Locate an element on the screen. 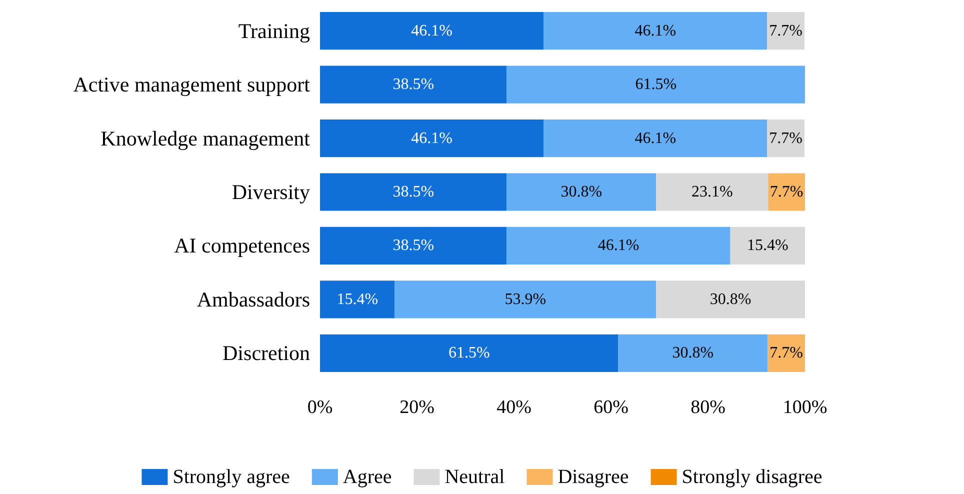 The image size is (964, 494). legend-label: Disagree is located at coordinates (593, 477).